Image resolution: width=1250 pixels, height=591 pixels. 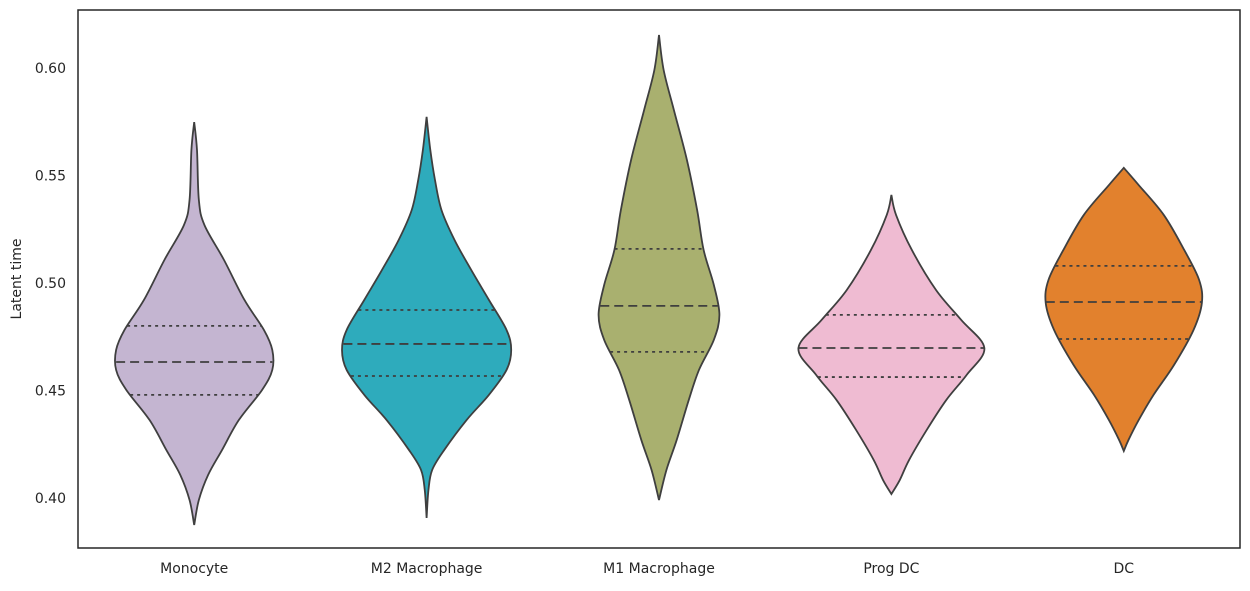 I want to click on x-tick-label: Monocyte, so click(x=194, y=569).